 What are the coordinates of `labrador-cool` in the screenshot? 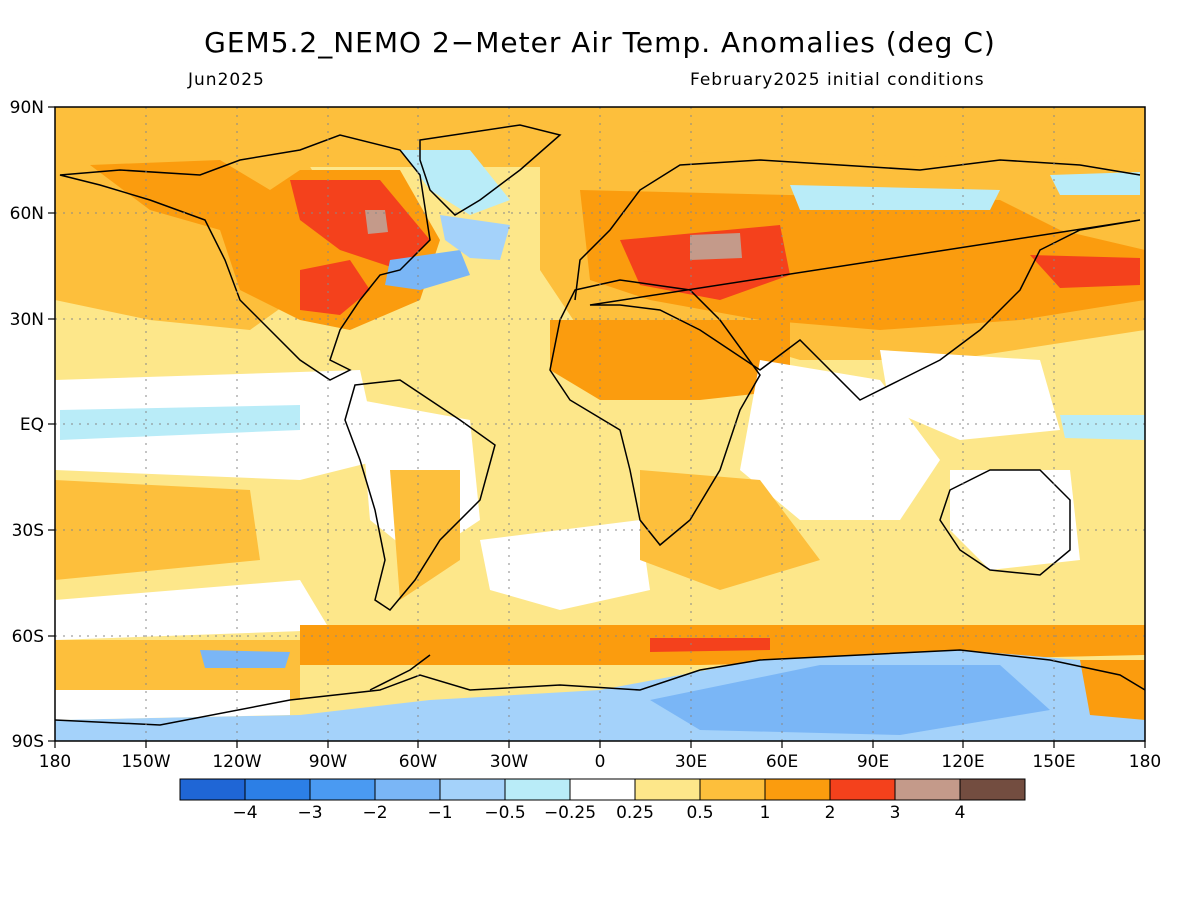 It's located at (475, 237).